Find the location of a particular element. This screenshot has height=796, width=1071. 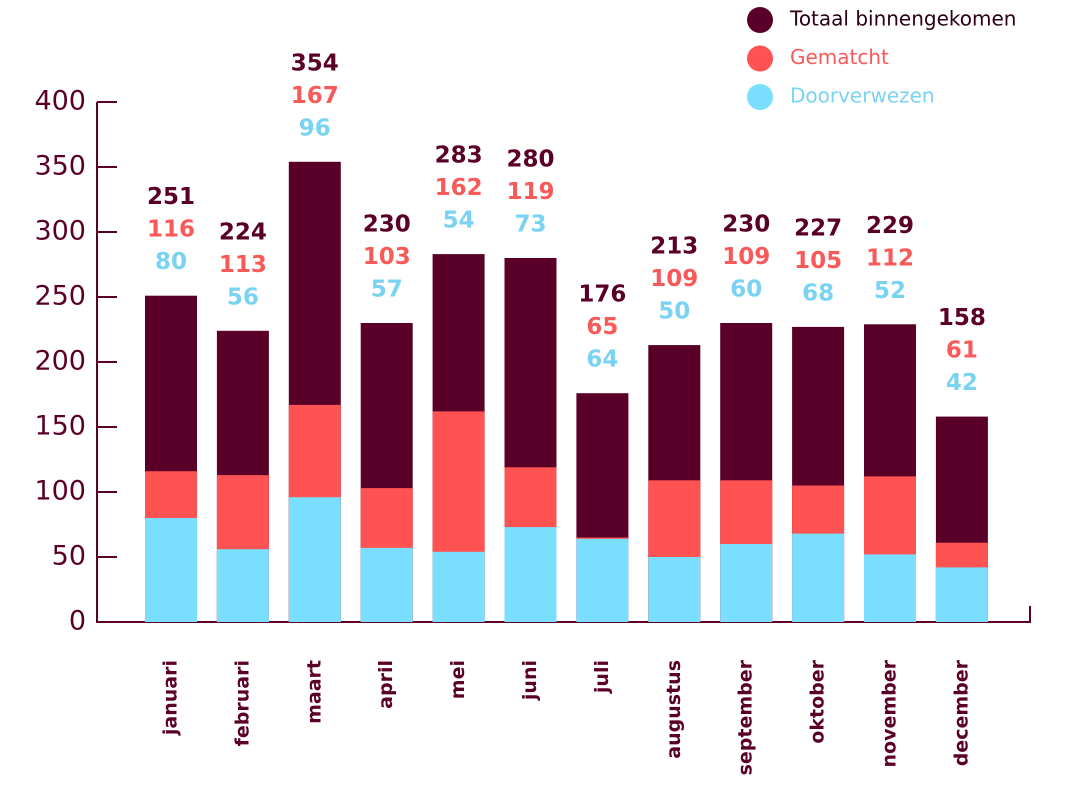

value-label: 229 is located at coordinates (890, 226).